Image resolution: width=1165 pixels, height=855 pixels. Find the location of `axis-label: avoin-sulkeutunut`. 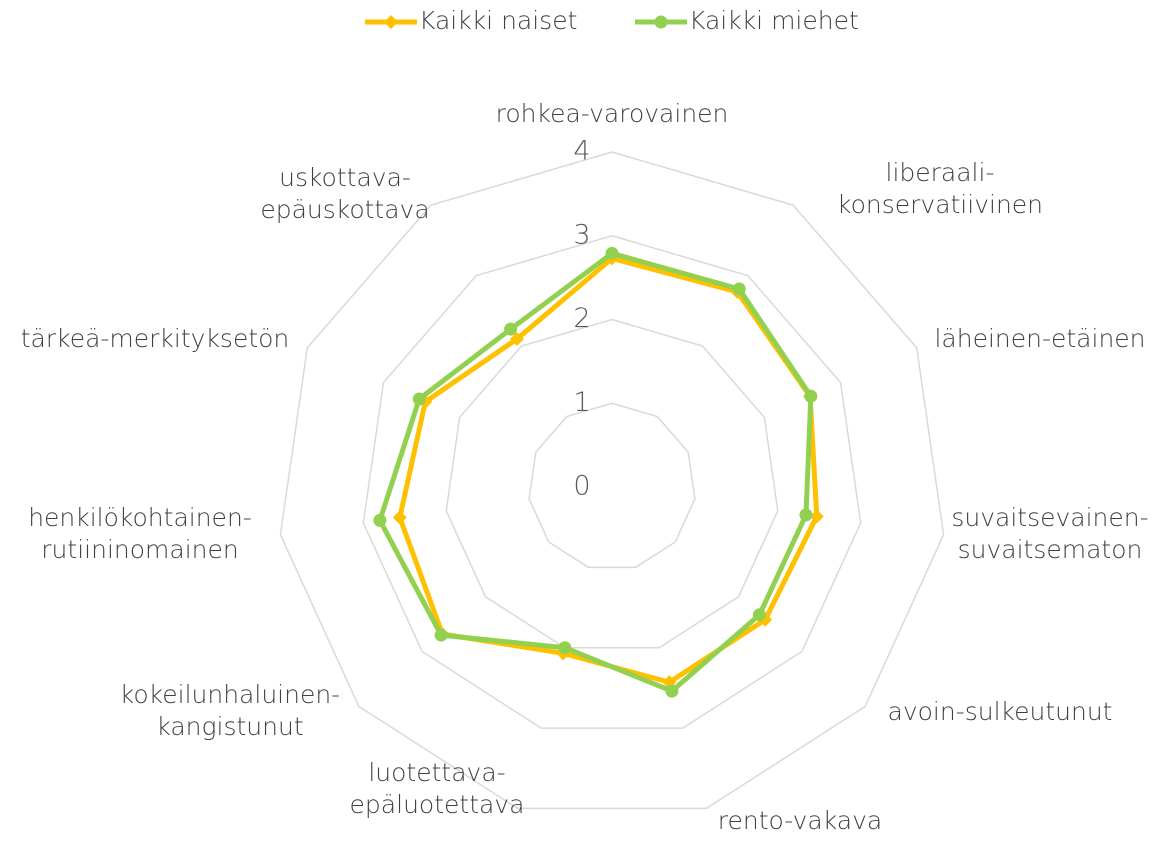

axis-label: avoin-sulkeutunut is located at coordinates (1000, 711).